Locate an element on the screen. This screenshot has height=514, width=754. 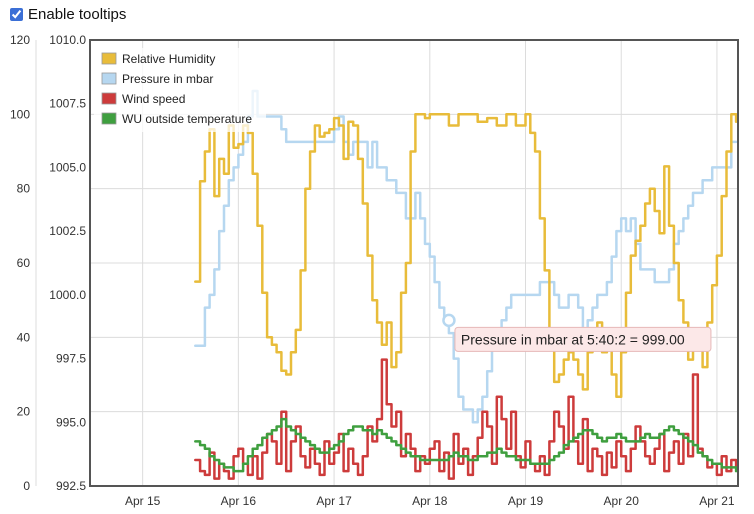
left-tick-label: 100 is located at coordinates (20, 114).